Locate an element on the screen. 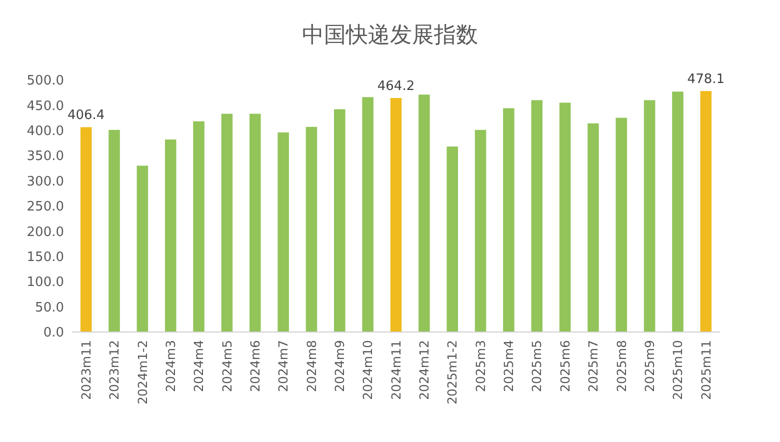  x-tick-label: 2024m6 is located at coordinates (255, 366).